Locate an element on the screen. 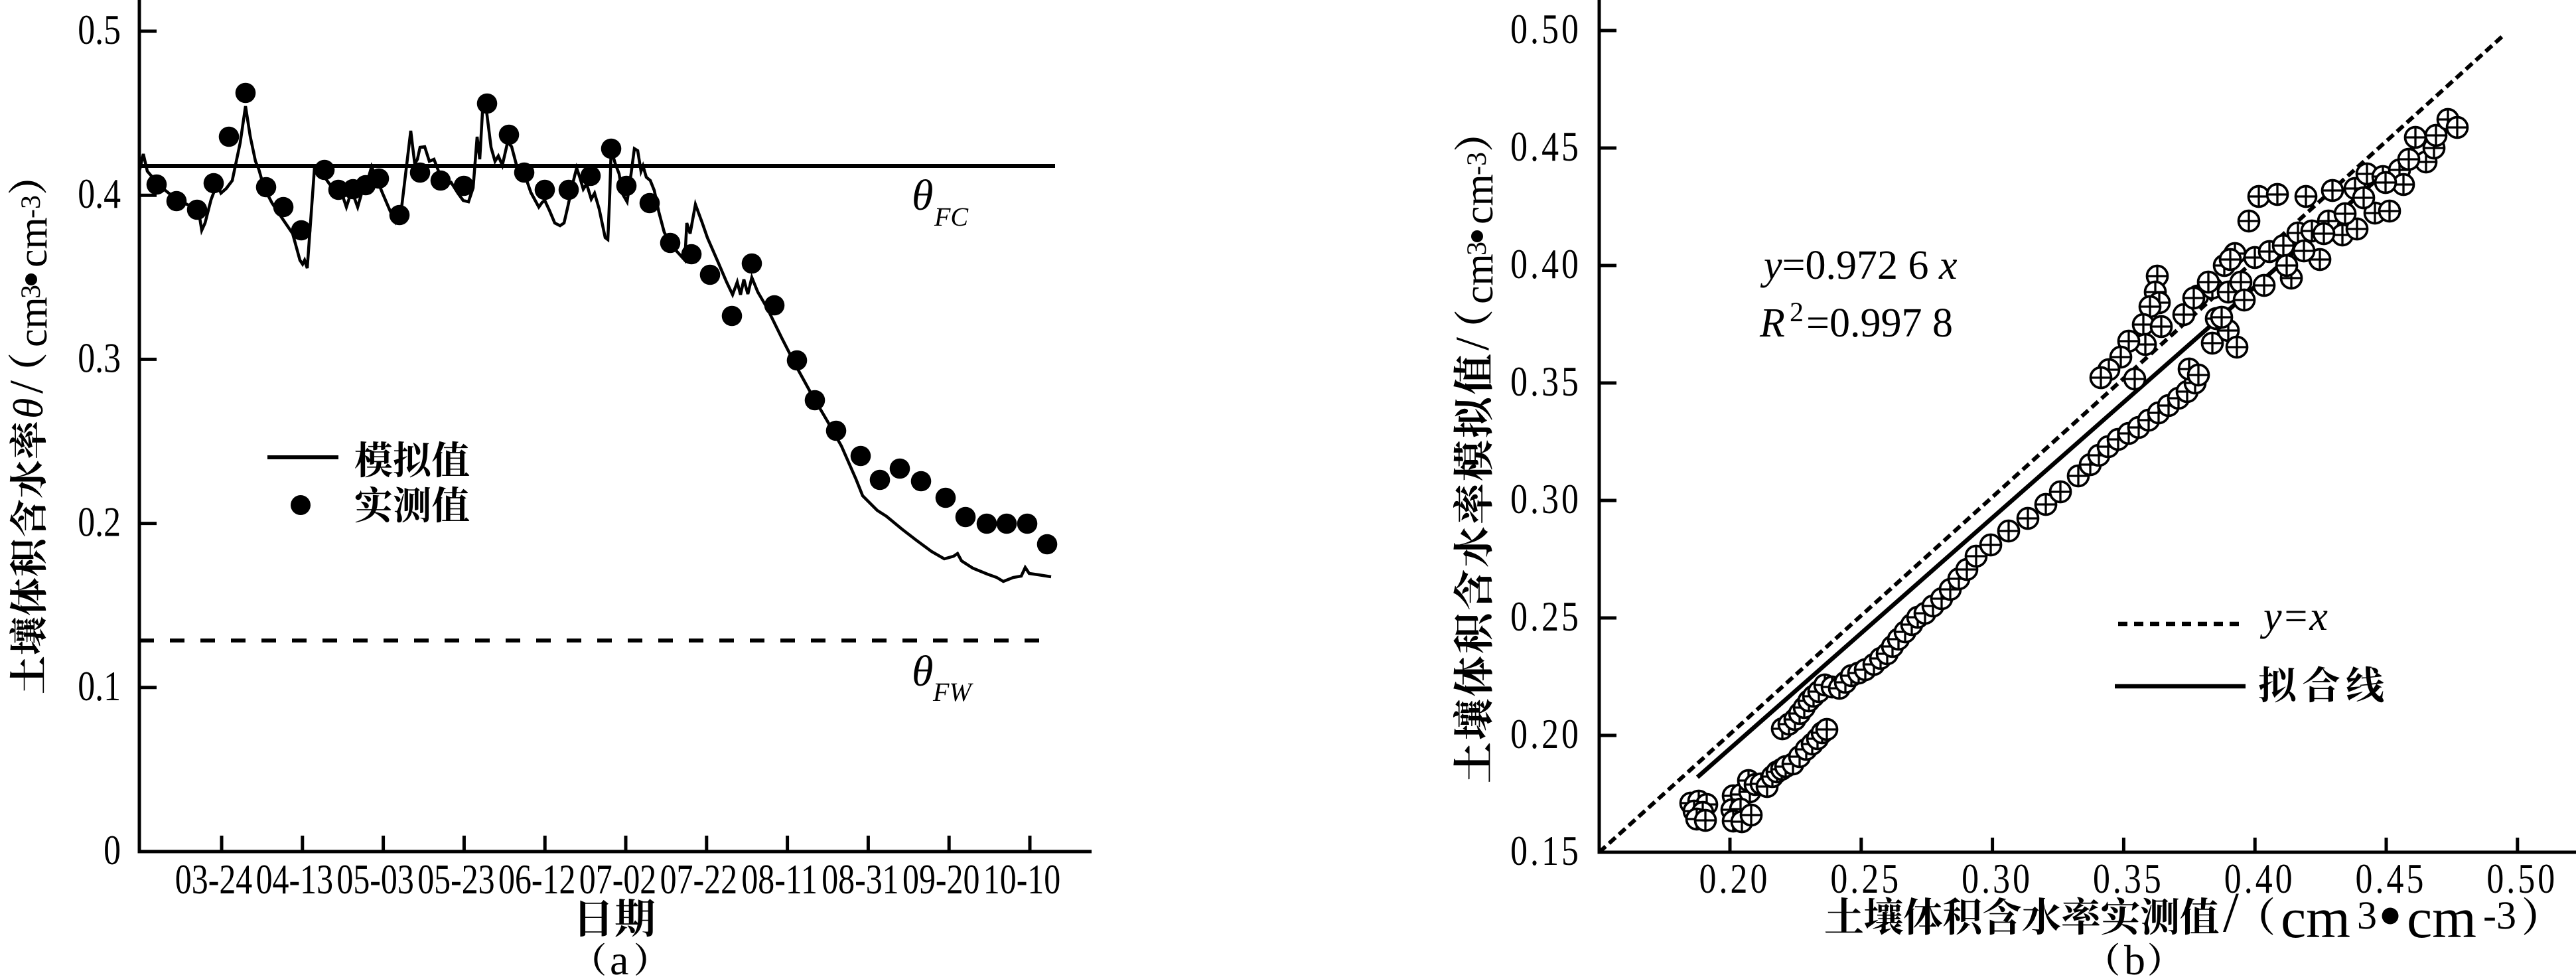 Image resolution: width=2576 pixels, height=979 pixels. svg-text: b is located at coordinates (2135, 958).